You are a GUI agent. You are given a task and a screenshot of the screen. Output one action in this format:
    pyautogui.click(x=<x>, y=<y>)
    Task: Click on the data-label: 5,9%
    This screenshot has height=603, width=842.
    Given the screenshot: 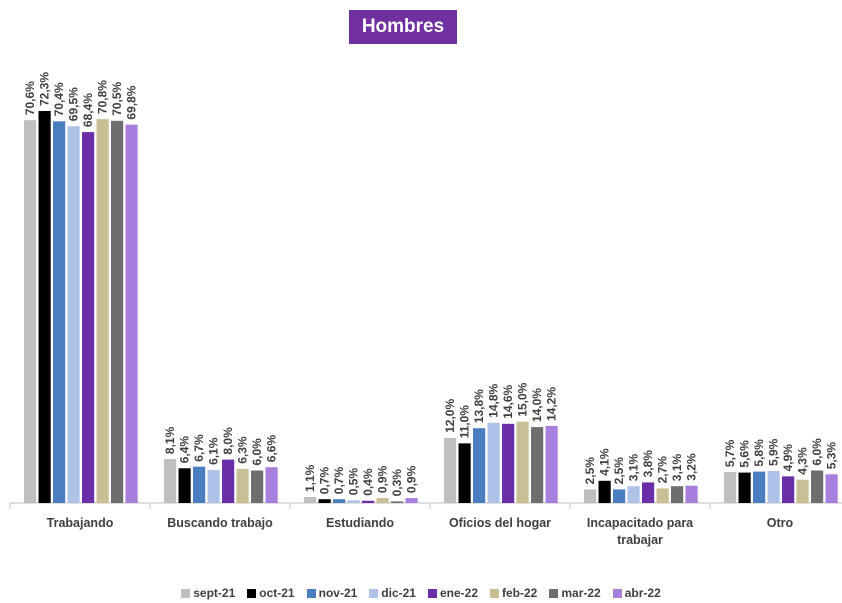 What is the action you would take?
    pyautogui.click(x=774, y=452)
    